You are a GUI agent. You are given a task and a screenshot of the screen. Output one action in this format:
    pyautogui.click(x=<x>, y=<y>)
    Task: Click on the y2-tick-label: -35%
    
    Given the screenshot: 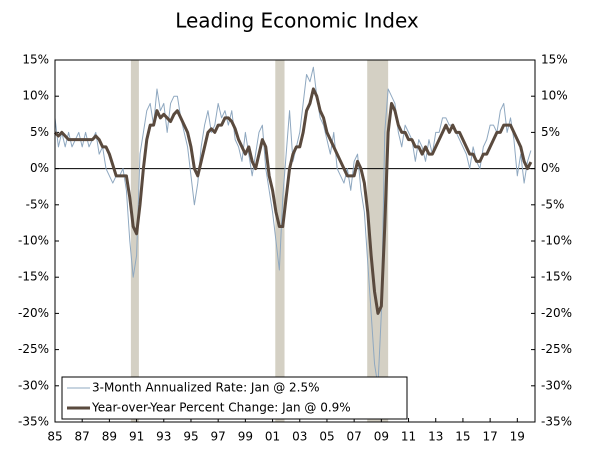 What is the action you would take?
    pyautogui.click(x=556, y=422)
    